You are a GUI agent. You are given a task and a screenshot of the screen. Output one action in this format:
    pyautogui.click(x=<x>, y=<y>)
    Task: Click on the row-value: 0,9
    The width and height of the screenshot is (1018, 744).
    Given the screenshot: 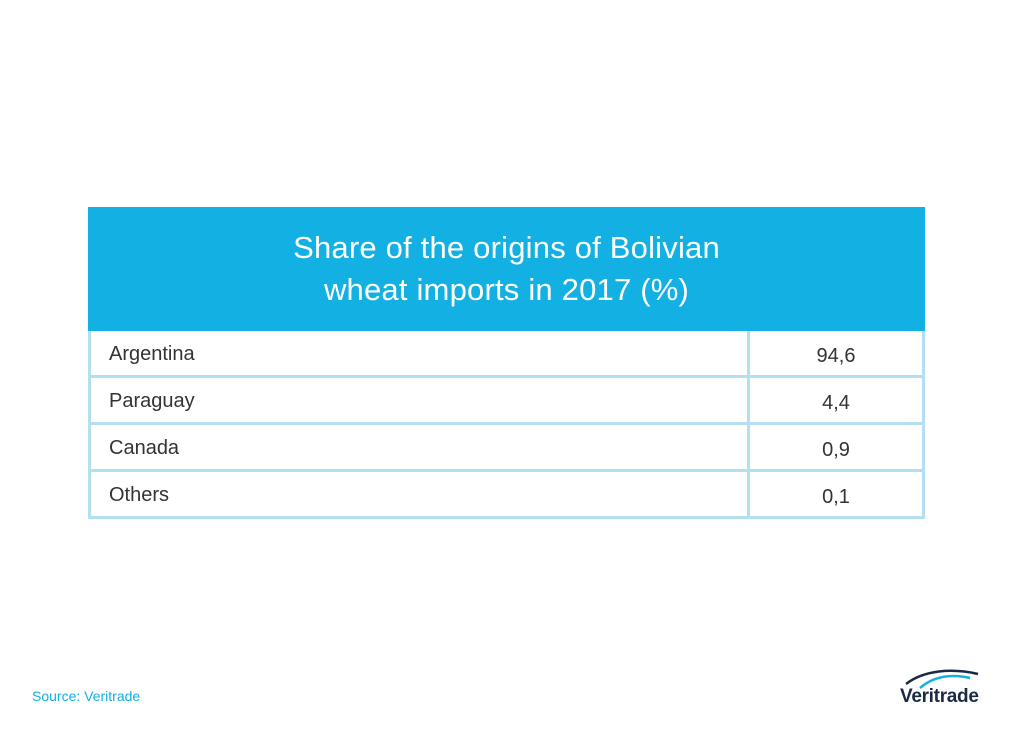 What is the action you would take?
    pyautogui.click(x=836, y=450)
    